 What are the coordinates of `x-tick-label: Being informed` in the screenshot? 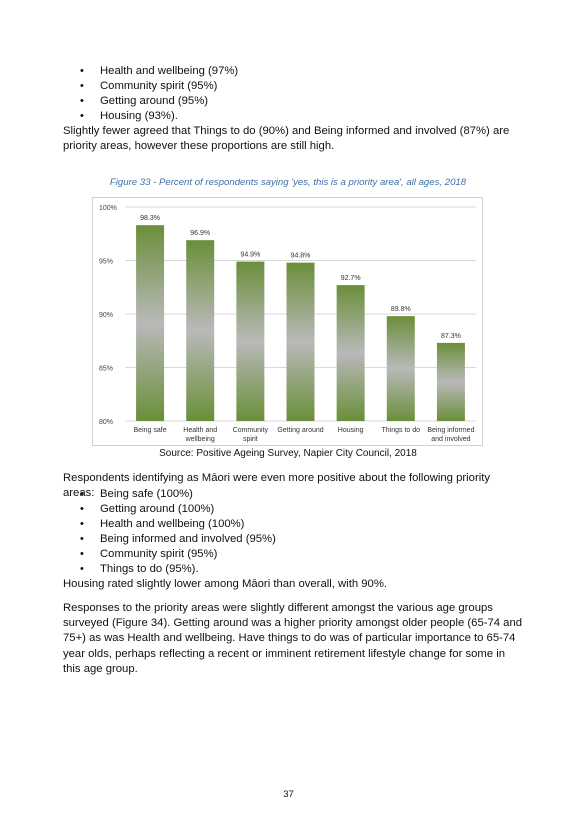 It's located at (450, 430).